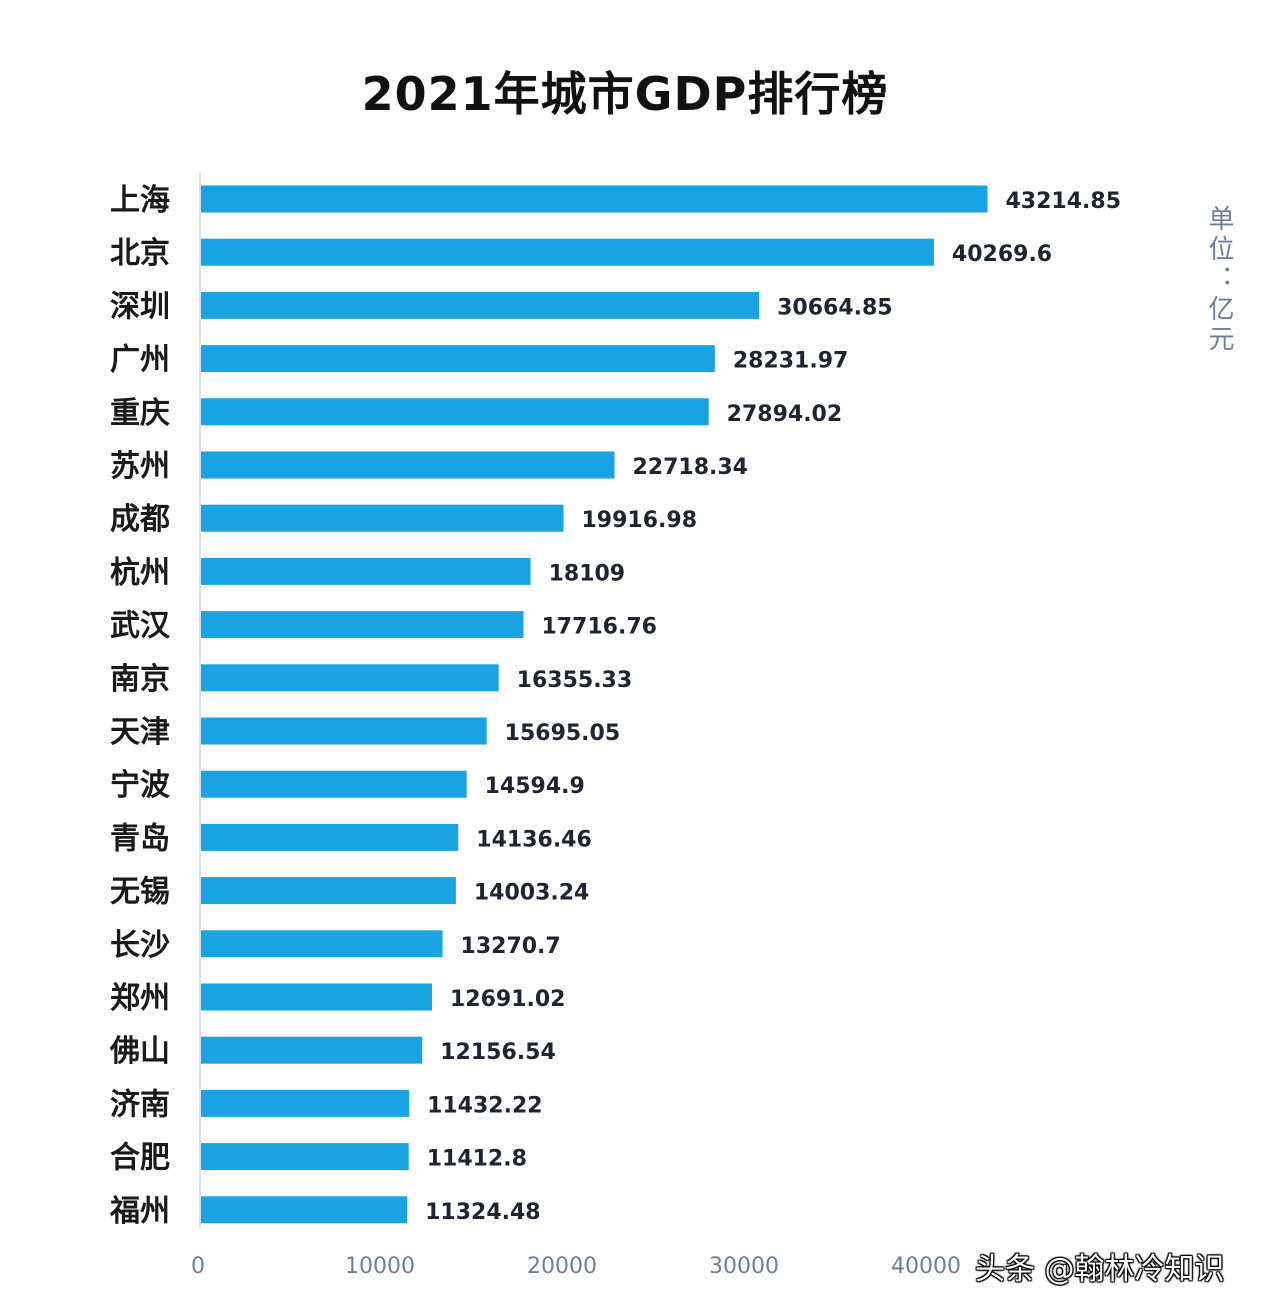 The image size is (1268, 1312). Describe the element at coordinates (140, 785) in the screenshot. I see `category-label: 宁波` at that location.